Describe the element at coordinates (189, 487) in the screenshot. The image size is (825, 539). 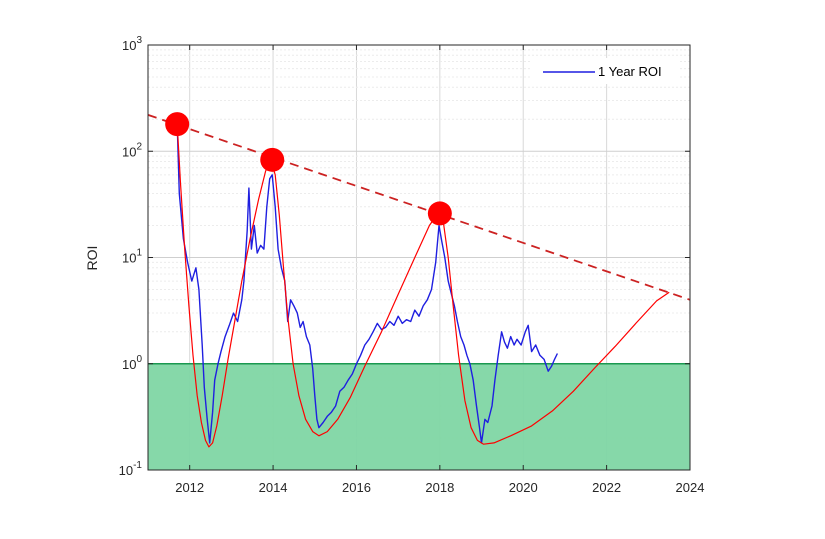
I see `x-tick-label: 2012` at that location.